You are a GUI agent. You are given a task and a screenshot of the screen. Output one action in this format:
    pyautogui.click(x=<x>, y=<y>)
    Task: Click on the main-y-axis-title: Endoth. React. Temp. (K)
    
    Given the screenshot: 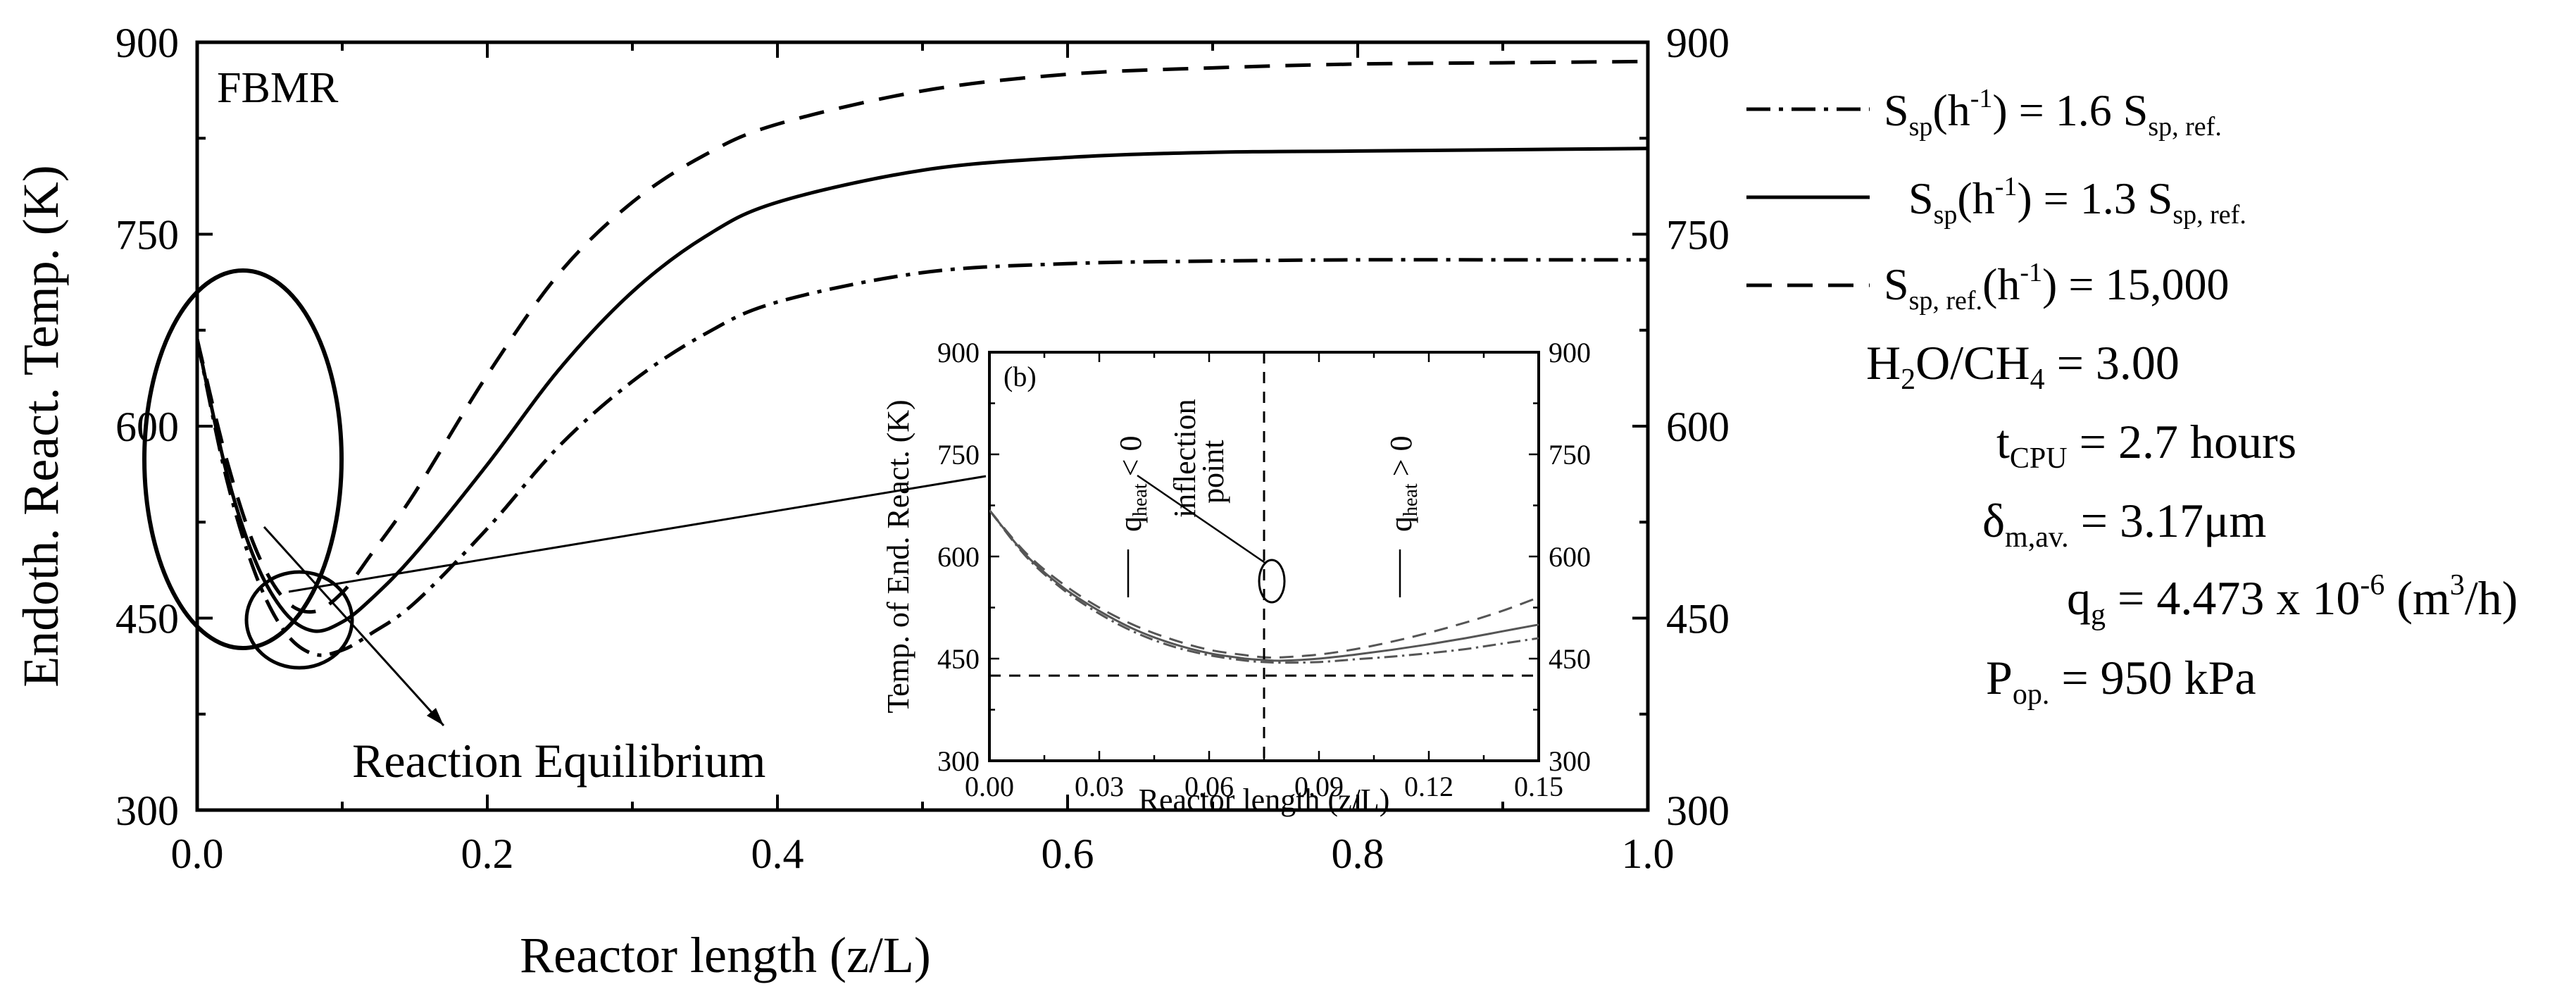 What is the action you would take?
    pyautogui.click(x=41, y=426)
    